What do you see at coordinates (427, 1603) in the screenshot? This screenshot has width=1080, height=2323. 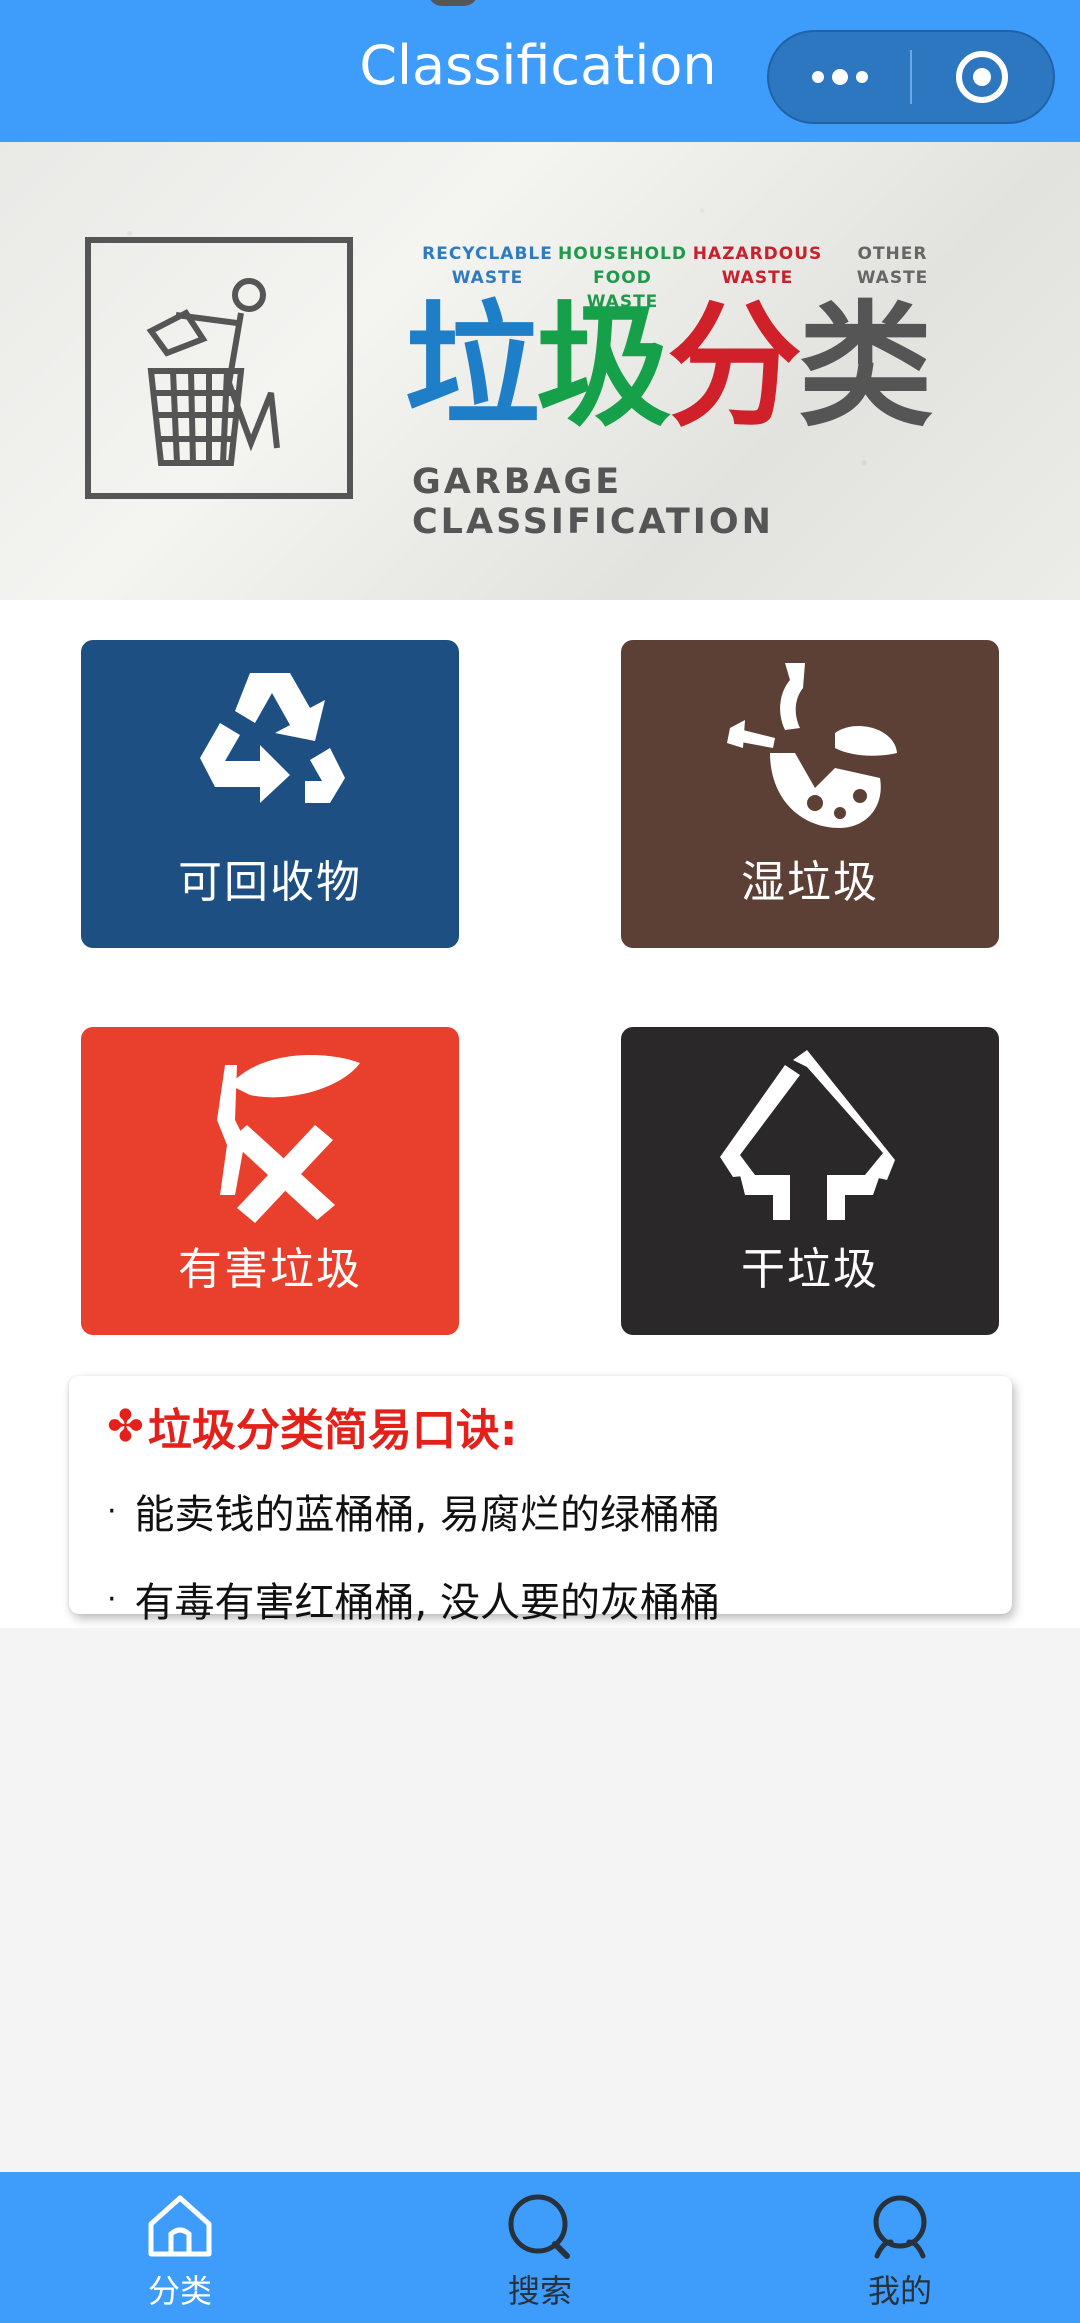 I see `tips-line-text: 有毒有害红桶桶, 没人要的灰桶桶` at bounding box center [427, 1603].